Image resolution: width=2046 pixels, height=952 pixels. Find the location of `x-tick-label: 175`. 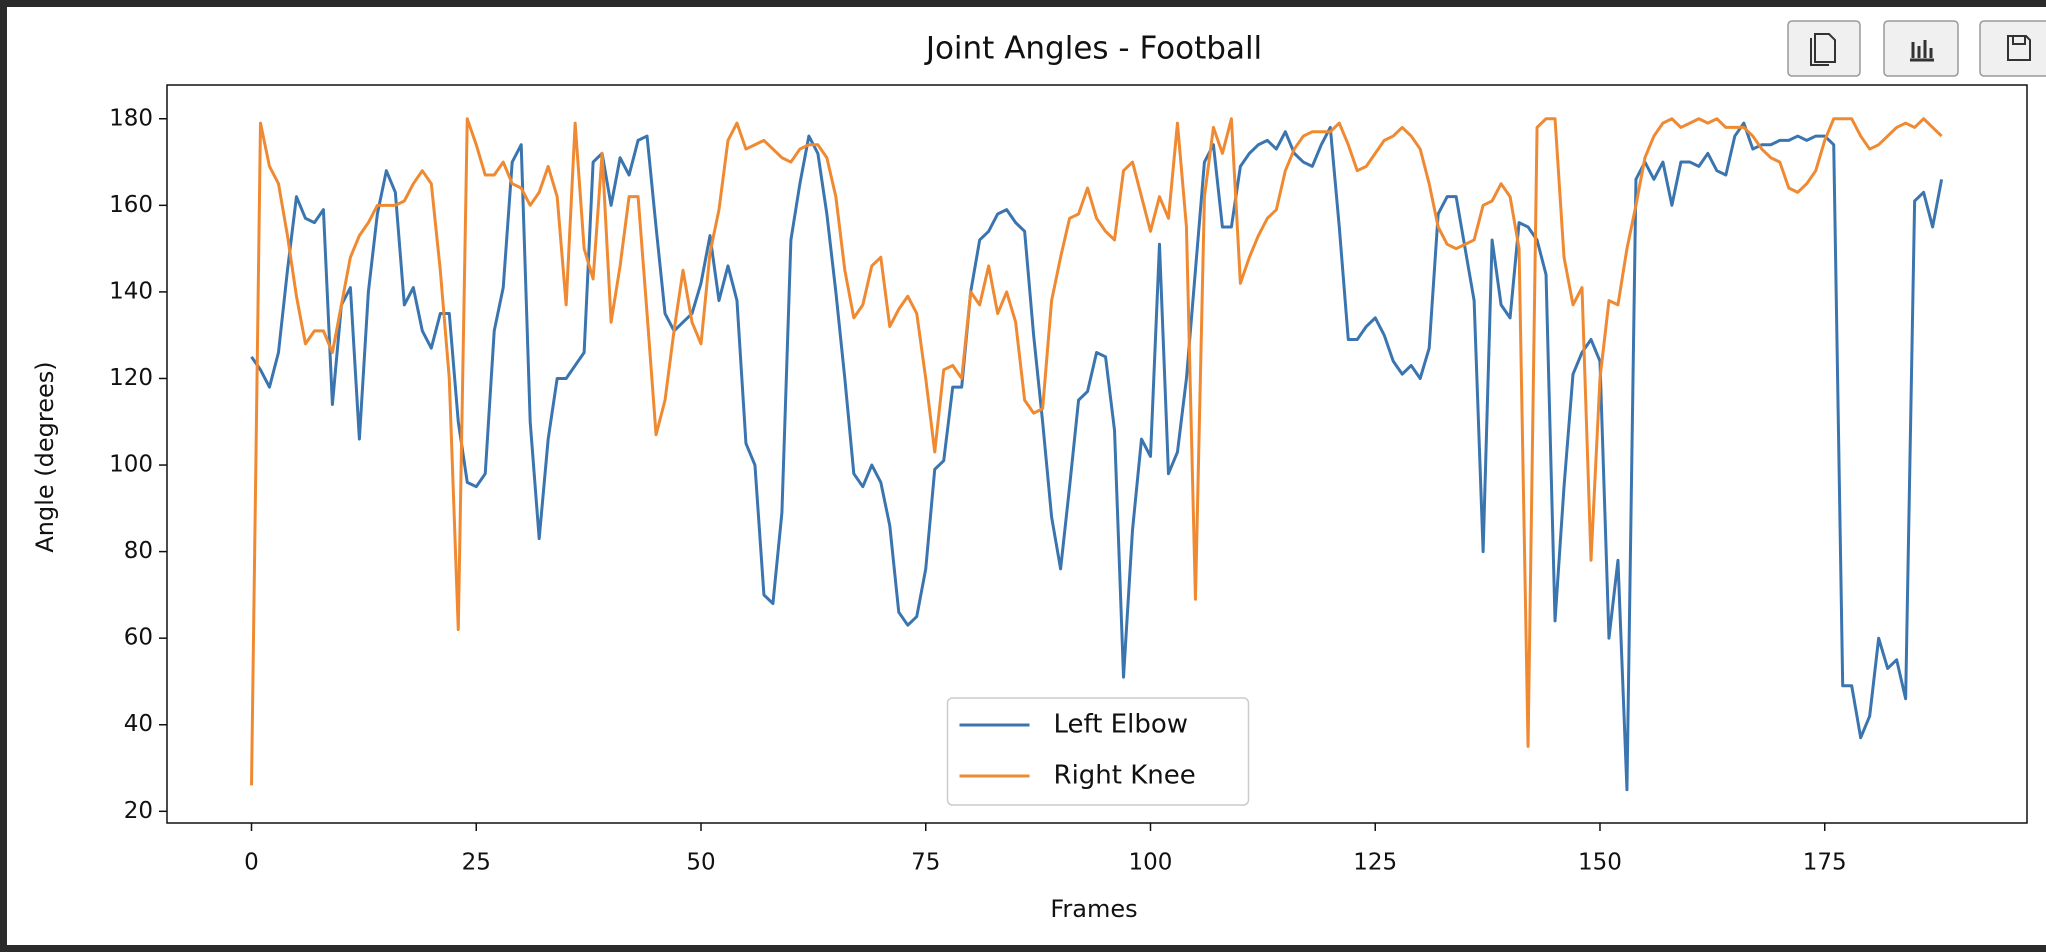

x-tick-label: 175 is located at coordinates (1825, 863).